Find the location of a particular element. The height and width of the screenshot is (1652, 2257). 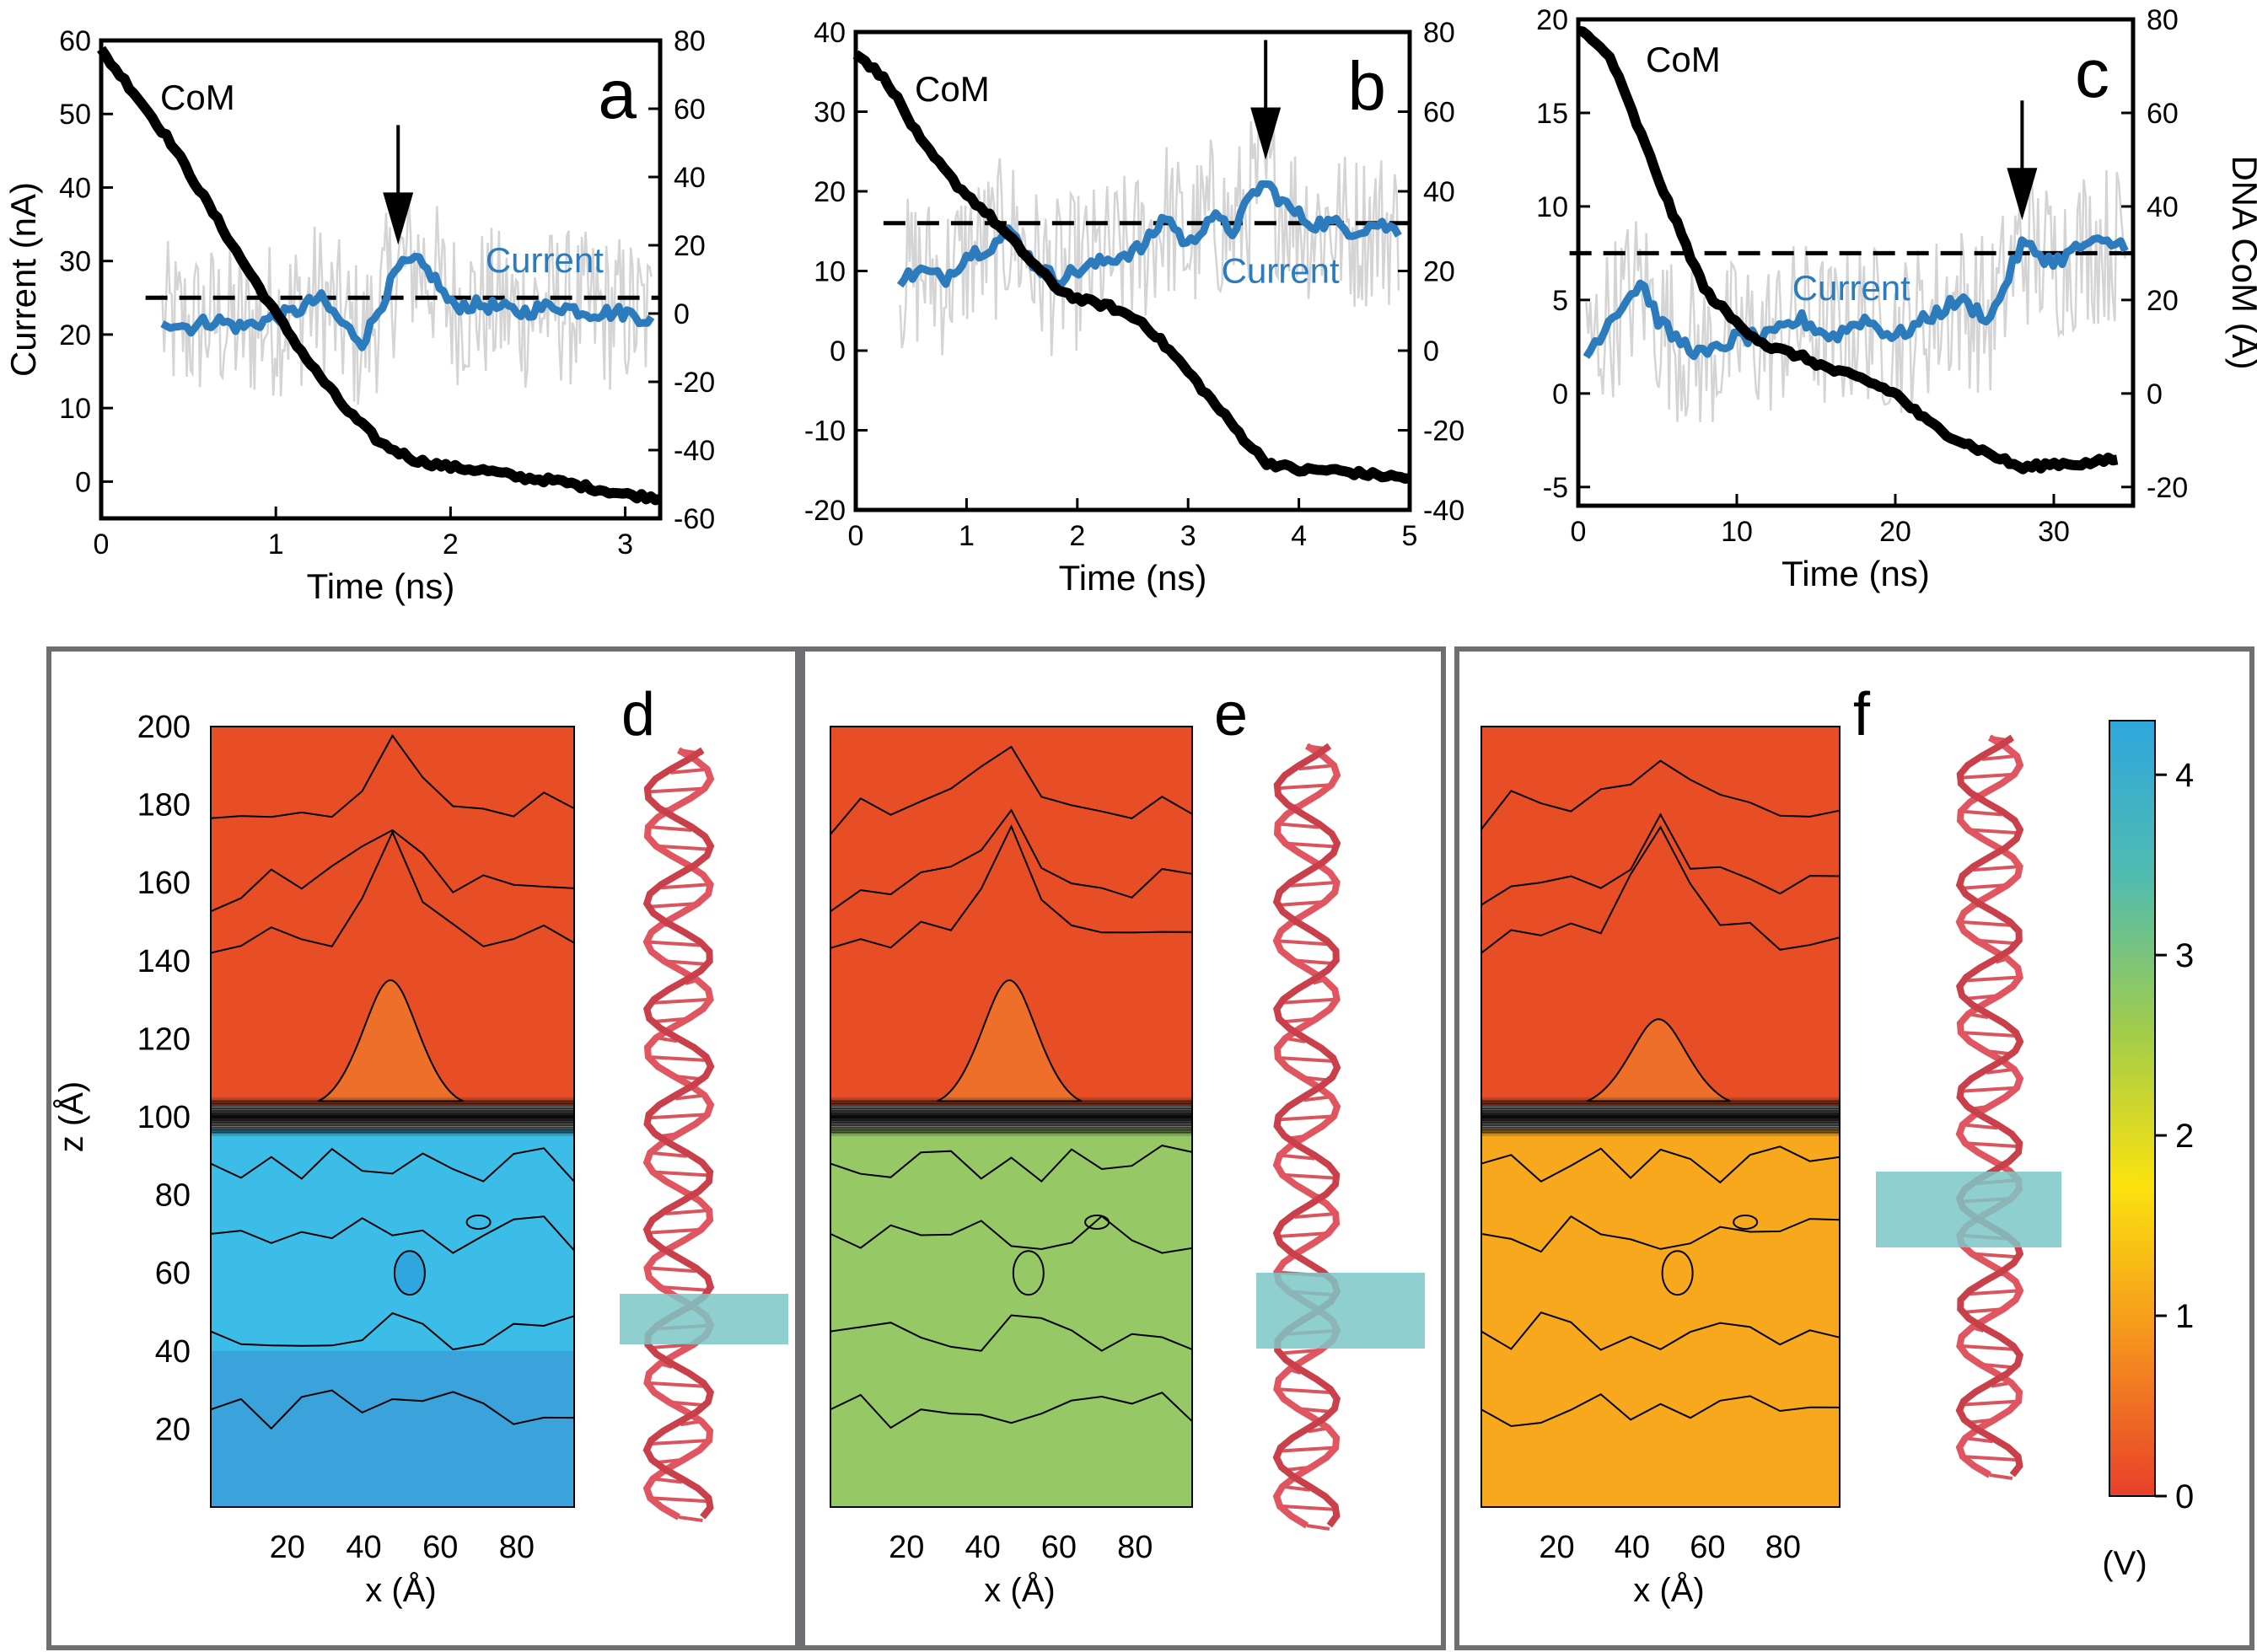

panel-label: b is located at coordinates (1366, 86).